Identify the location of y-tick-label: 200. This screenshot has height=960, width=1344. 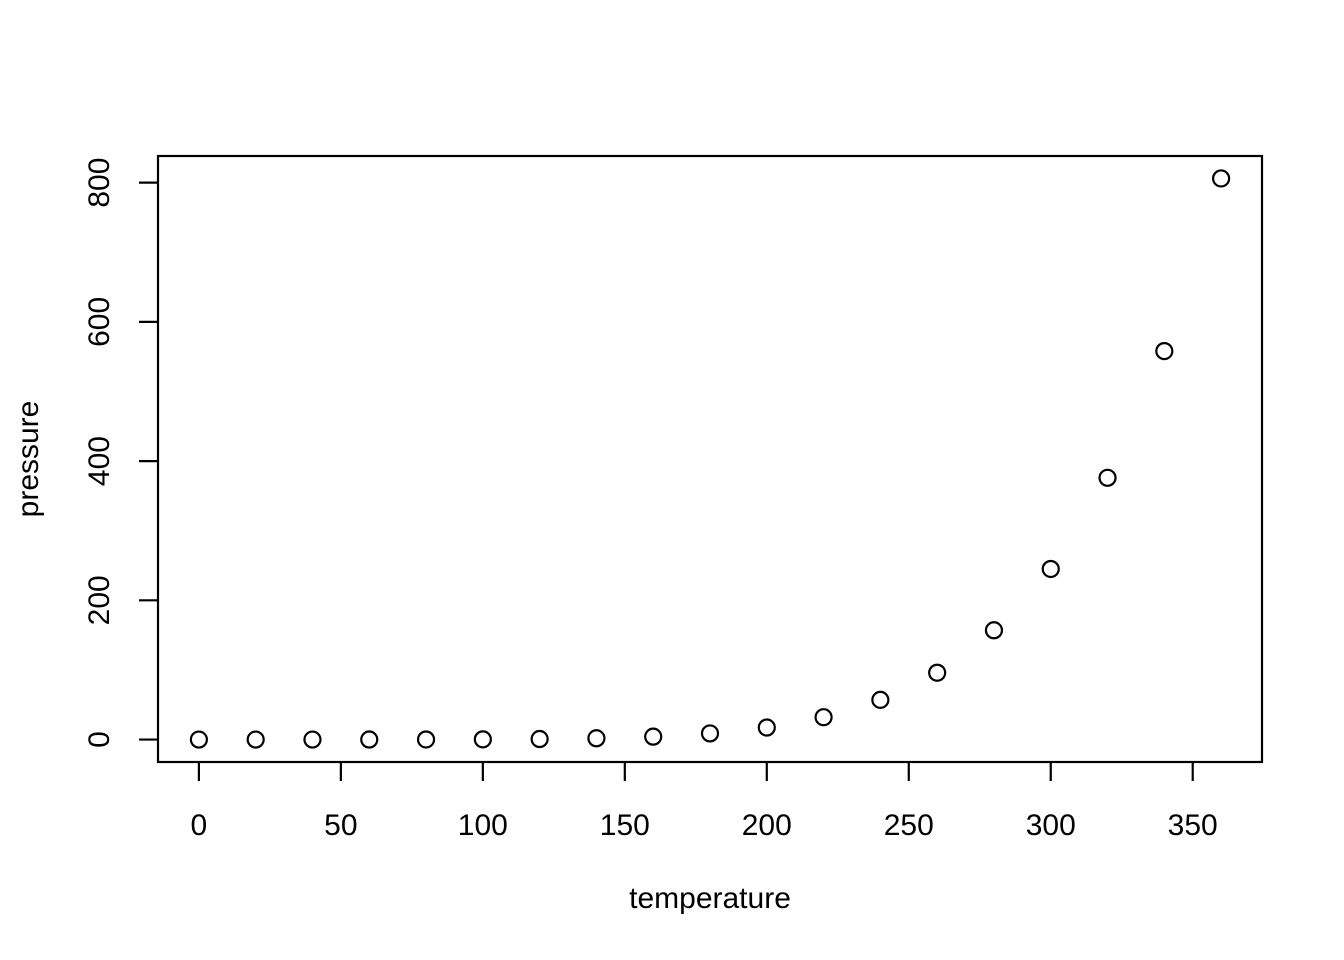
(99, 600).